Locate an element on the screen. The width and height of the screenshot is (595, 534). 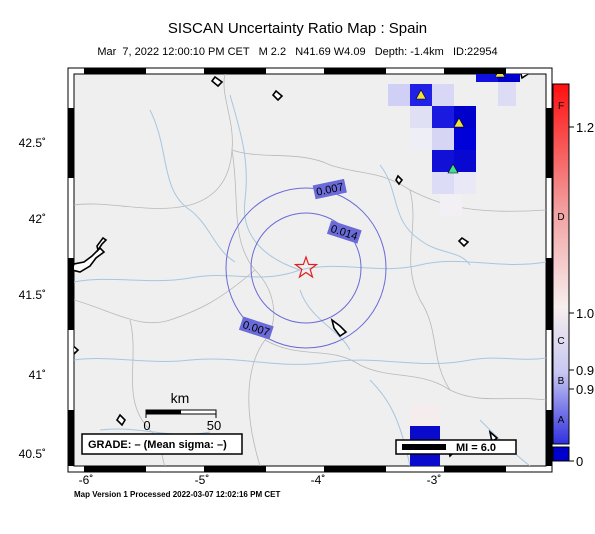
lon-label-3: -3˚ is located at coordinates (434, 480).